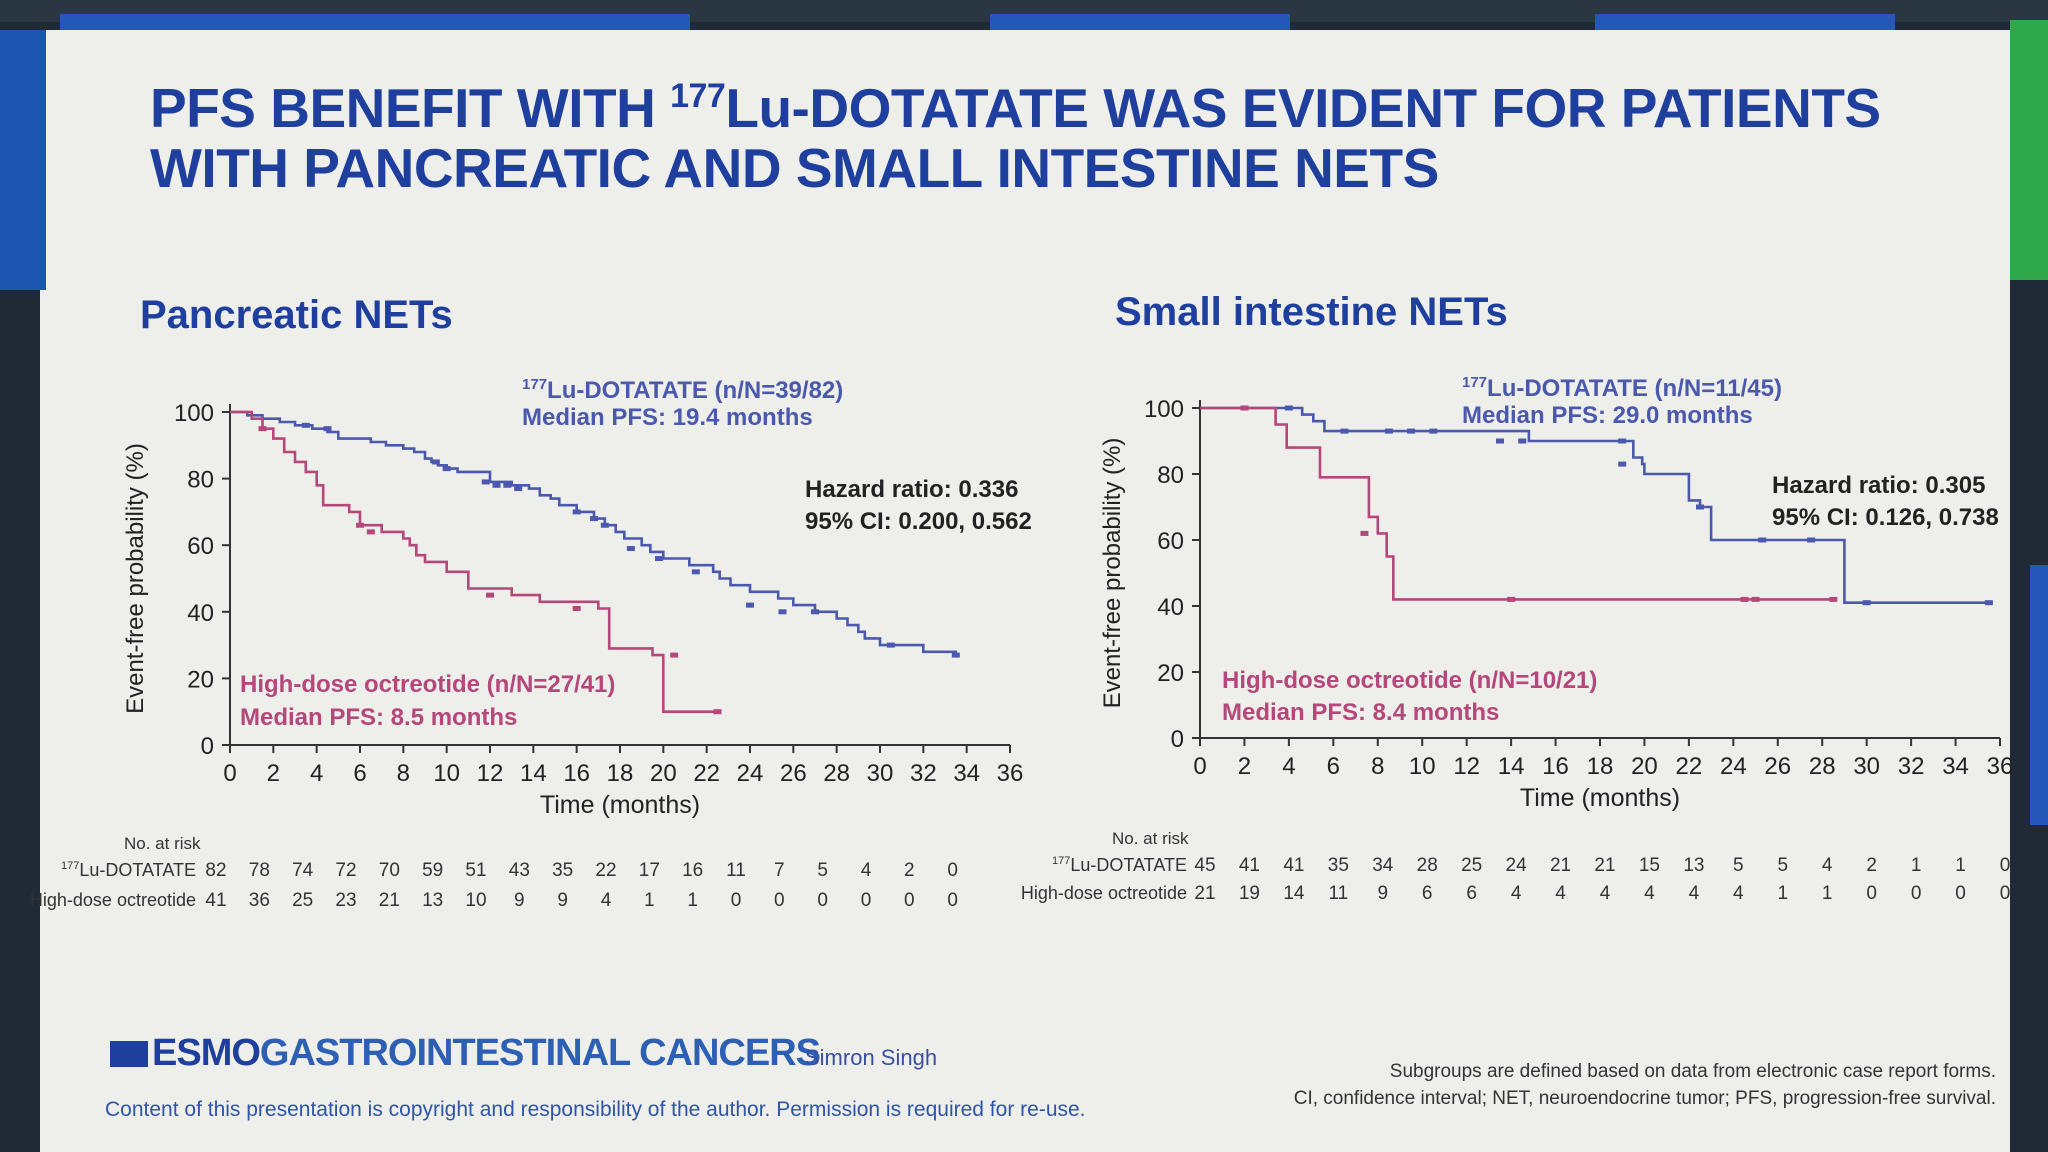 This screenshot has width=2048, height=1152. Describe the element at coordinates (303, 870) in the screenshot. I see `risk-count: 74` at that location.